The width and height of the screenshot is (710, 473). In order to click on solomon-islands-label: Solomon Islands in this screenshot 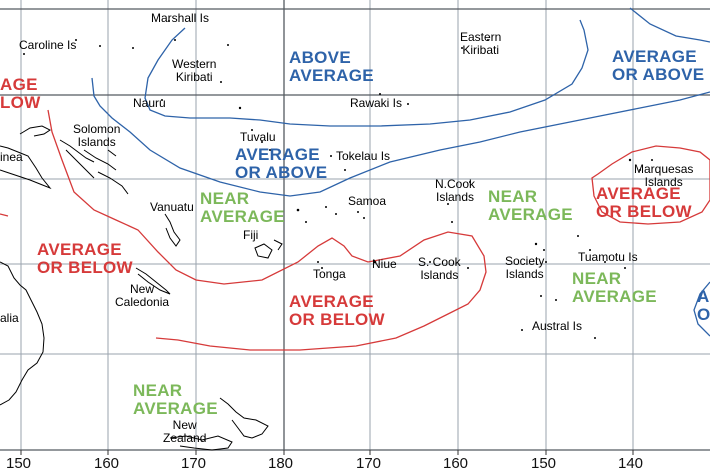, I will do `click(97, 135)`.